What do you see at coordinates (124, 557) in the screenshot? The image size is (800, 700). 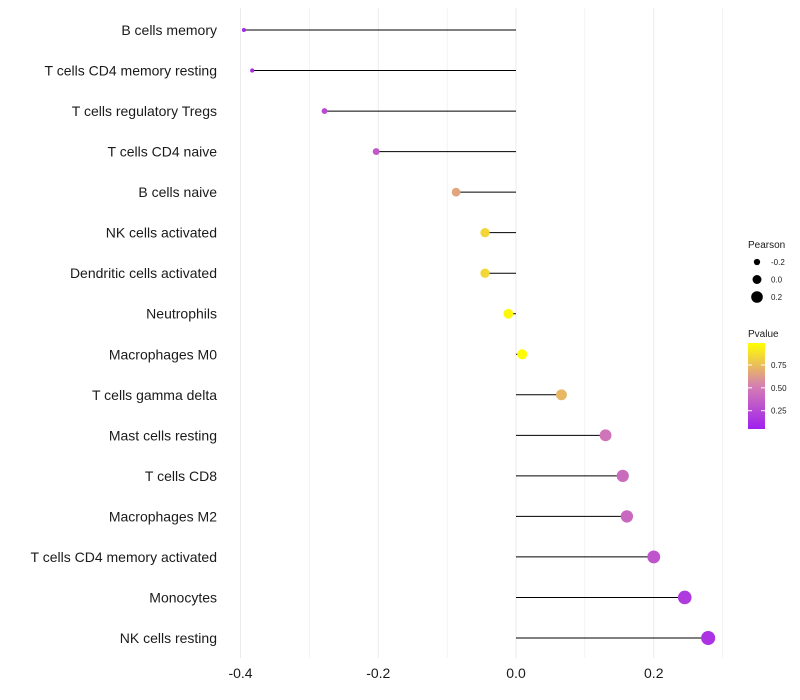 I see `y-tick-label: T cells CD4 memory activated` at bounding box center [124, 557].